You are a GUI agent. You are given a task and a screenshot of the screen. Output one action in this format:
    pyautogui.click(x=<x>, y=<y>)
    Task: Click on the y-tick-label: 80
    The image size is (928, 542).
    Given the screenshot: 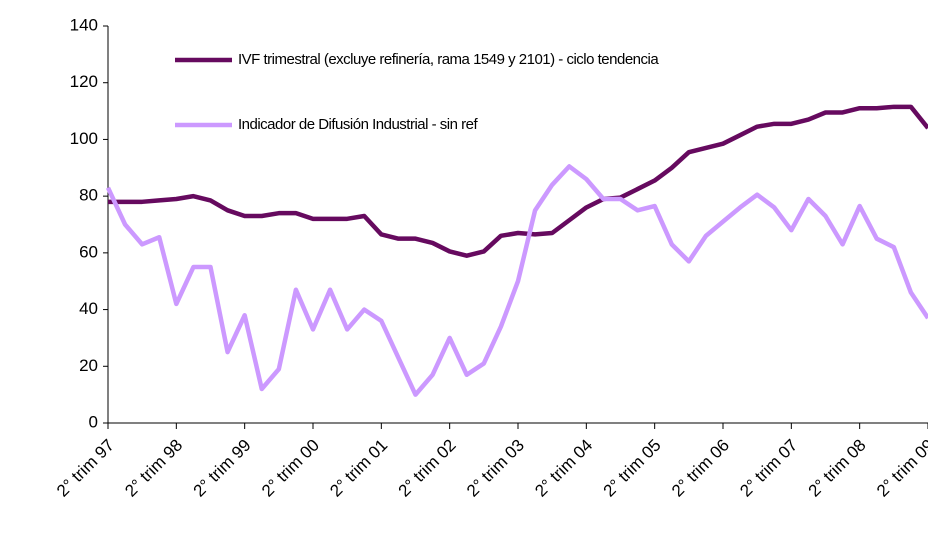 What is the action you would take?
    pyautogui.click(x=88, y=195)
    